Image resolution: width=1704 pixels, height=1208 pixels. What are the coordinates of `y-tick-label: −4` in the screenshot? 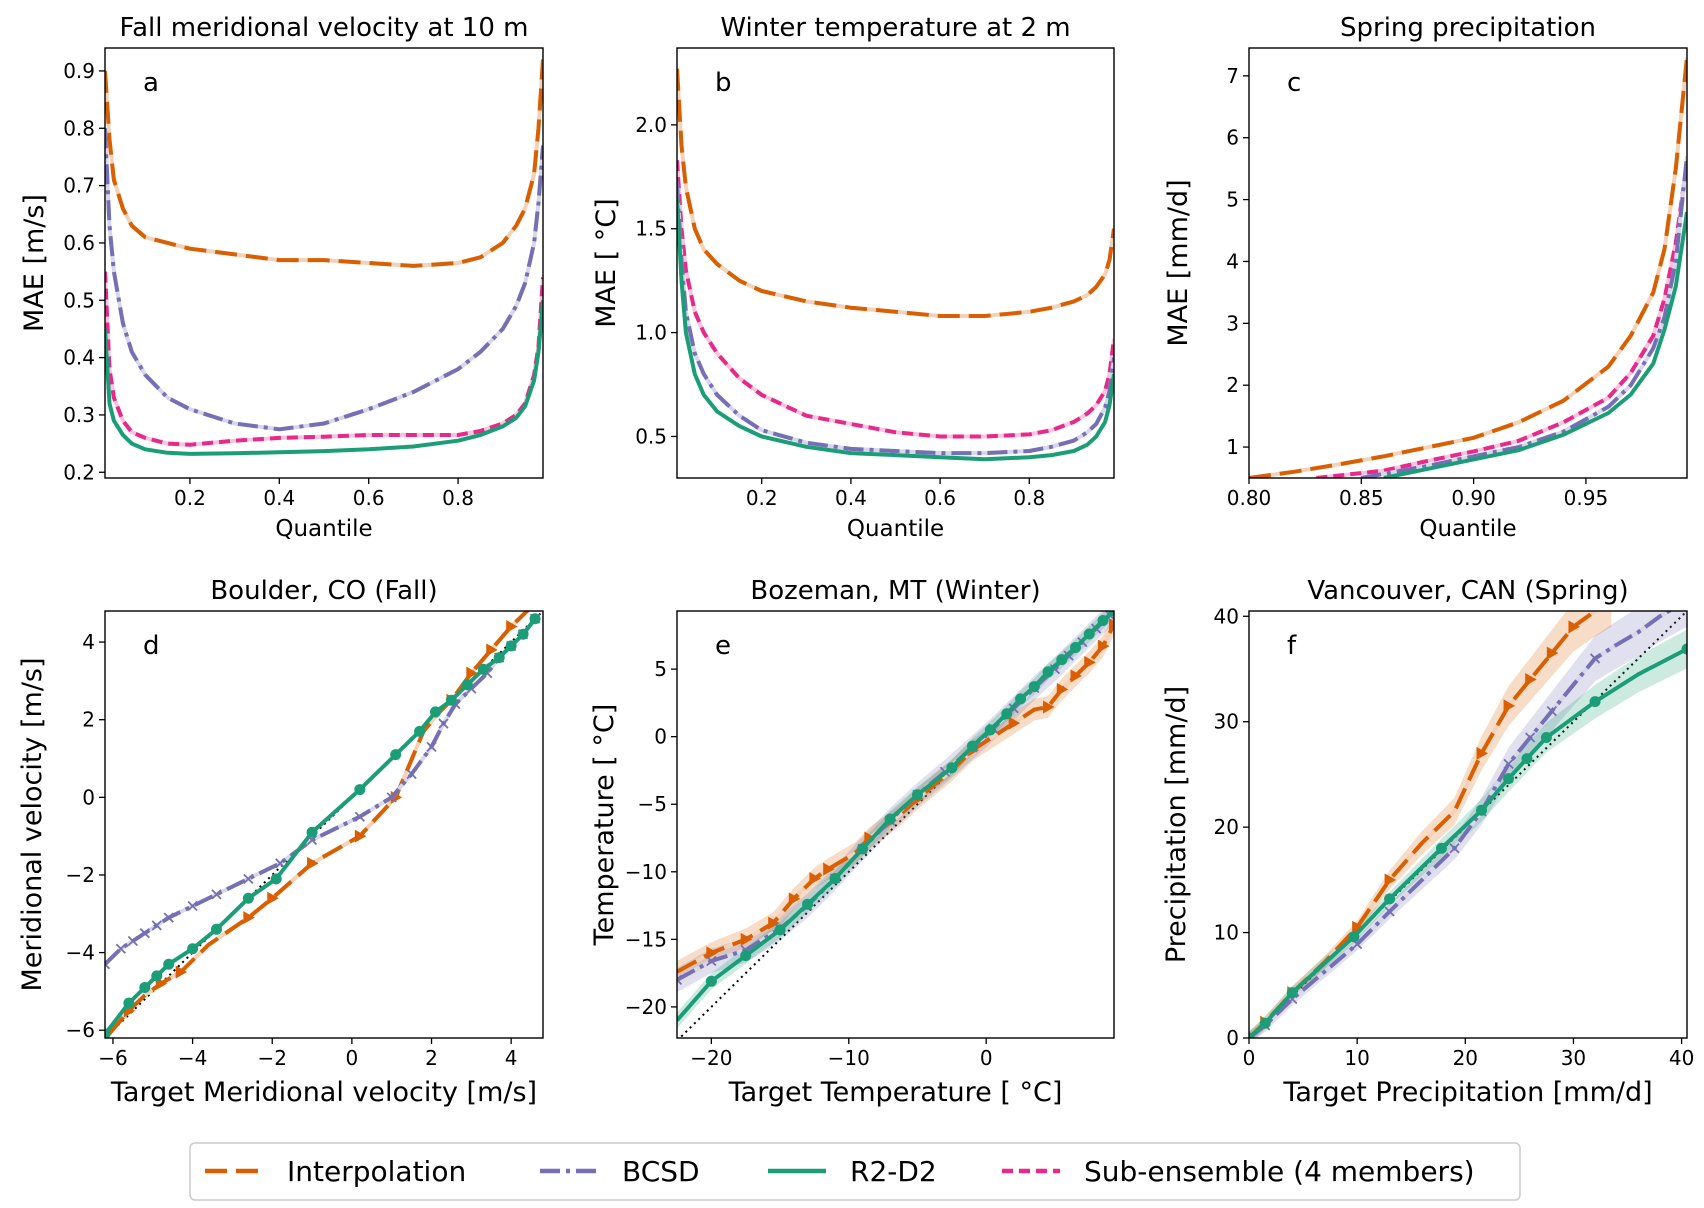 It's located at (80, 953).